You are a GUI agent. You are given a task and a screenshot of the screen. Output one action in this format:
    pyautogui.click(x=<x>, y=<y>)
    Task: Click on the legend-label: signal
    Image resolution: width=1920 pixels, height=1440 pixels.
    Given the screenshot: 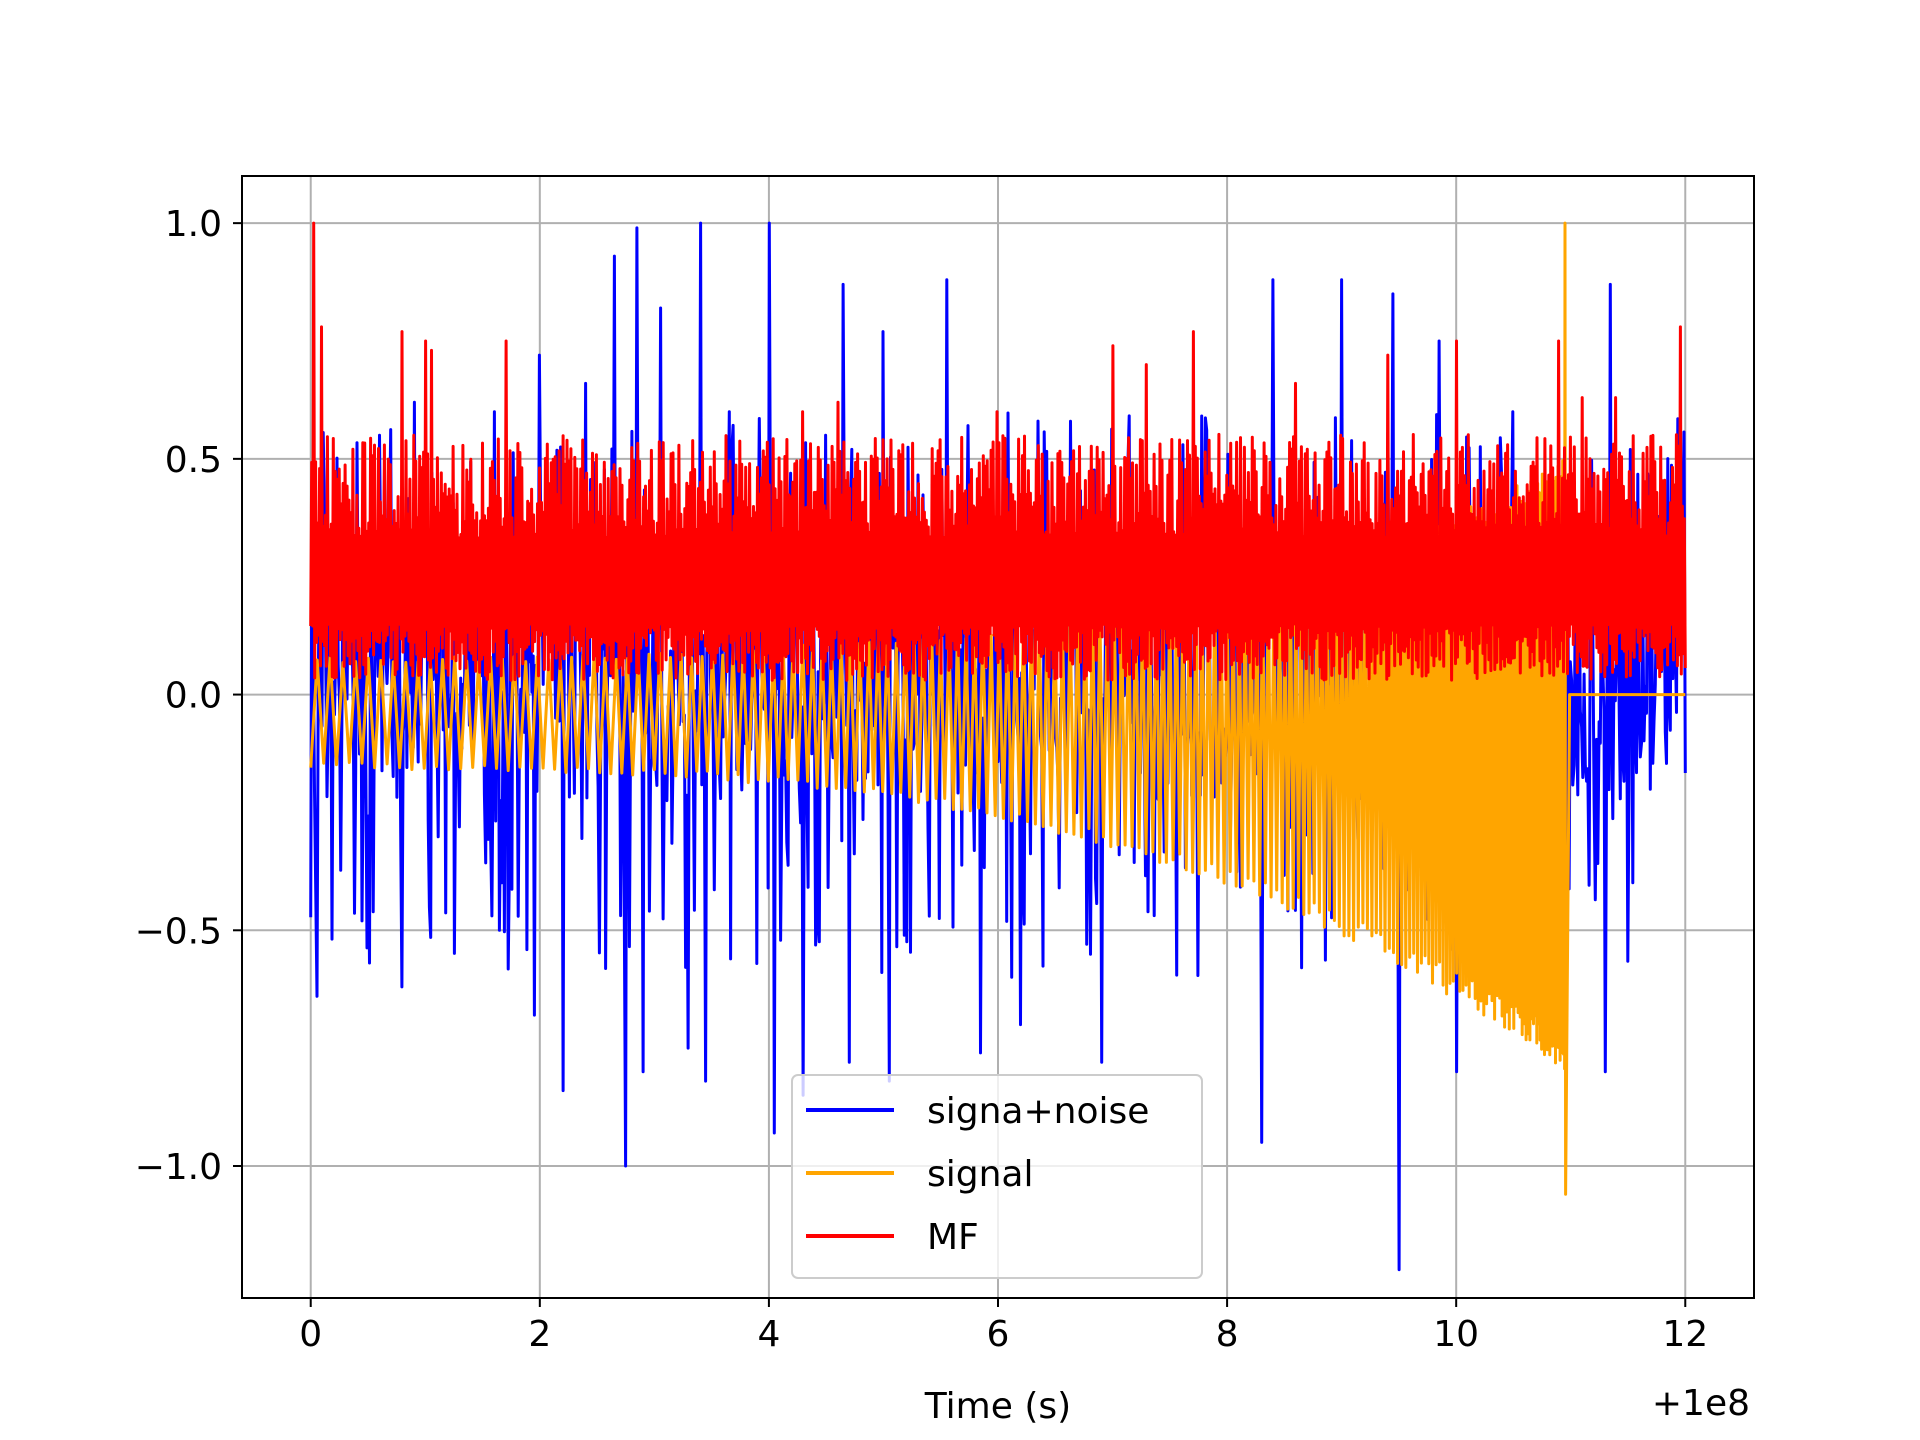 What is the action you would take?
    pyautogui.click(x=980, y=1174)
    